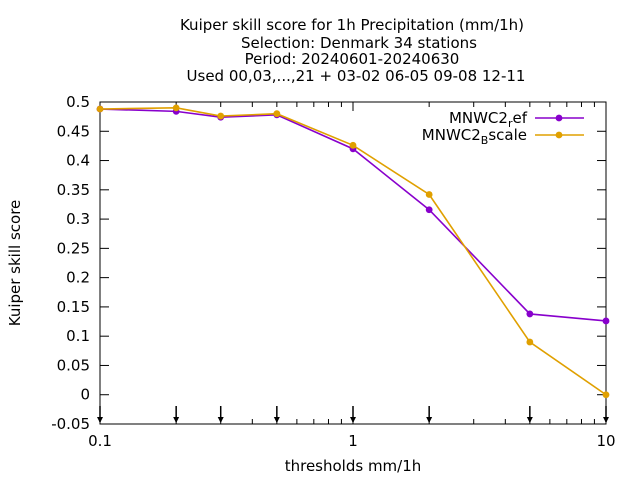 The width and height of the screenshot is (640, 480). Describe the element at coordinates (353, 466) in the screenshot. I see `x-axis-label: thresholds mm/1h` at that location.